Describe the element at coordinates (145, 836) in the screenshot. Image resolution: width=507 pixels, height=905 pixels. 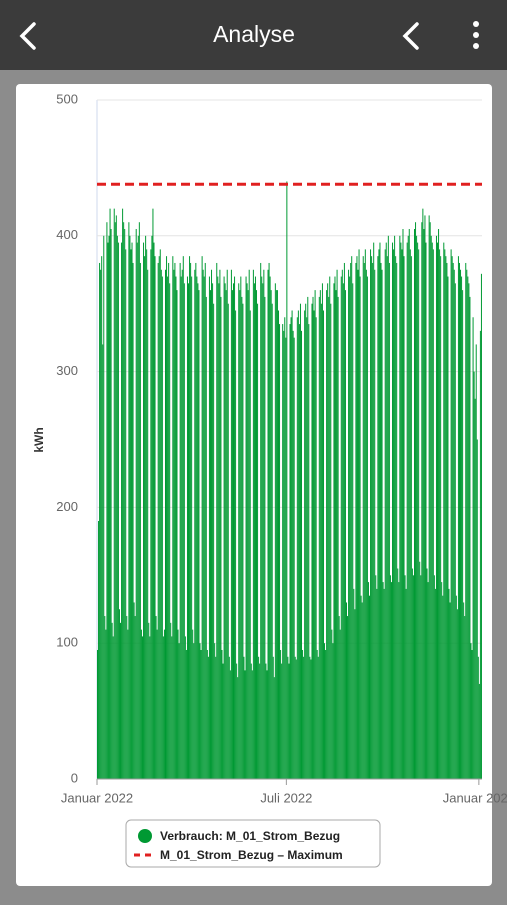
I see `legend-marker` at that location.